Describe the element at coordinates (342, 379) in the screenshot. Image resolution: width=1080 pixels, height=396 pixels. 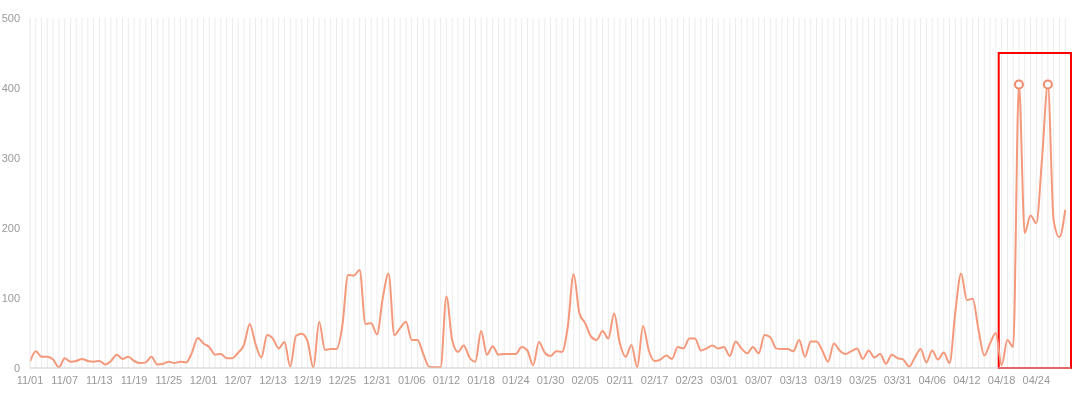
I see `x-tick-label: 12/25` at that location.